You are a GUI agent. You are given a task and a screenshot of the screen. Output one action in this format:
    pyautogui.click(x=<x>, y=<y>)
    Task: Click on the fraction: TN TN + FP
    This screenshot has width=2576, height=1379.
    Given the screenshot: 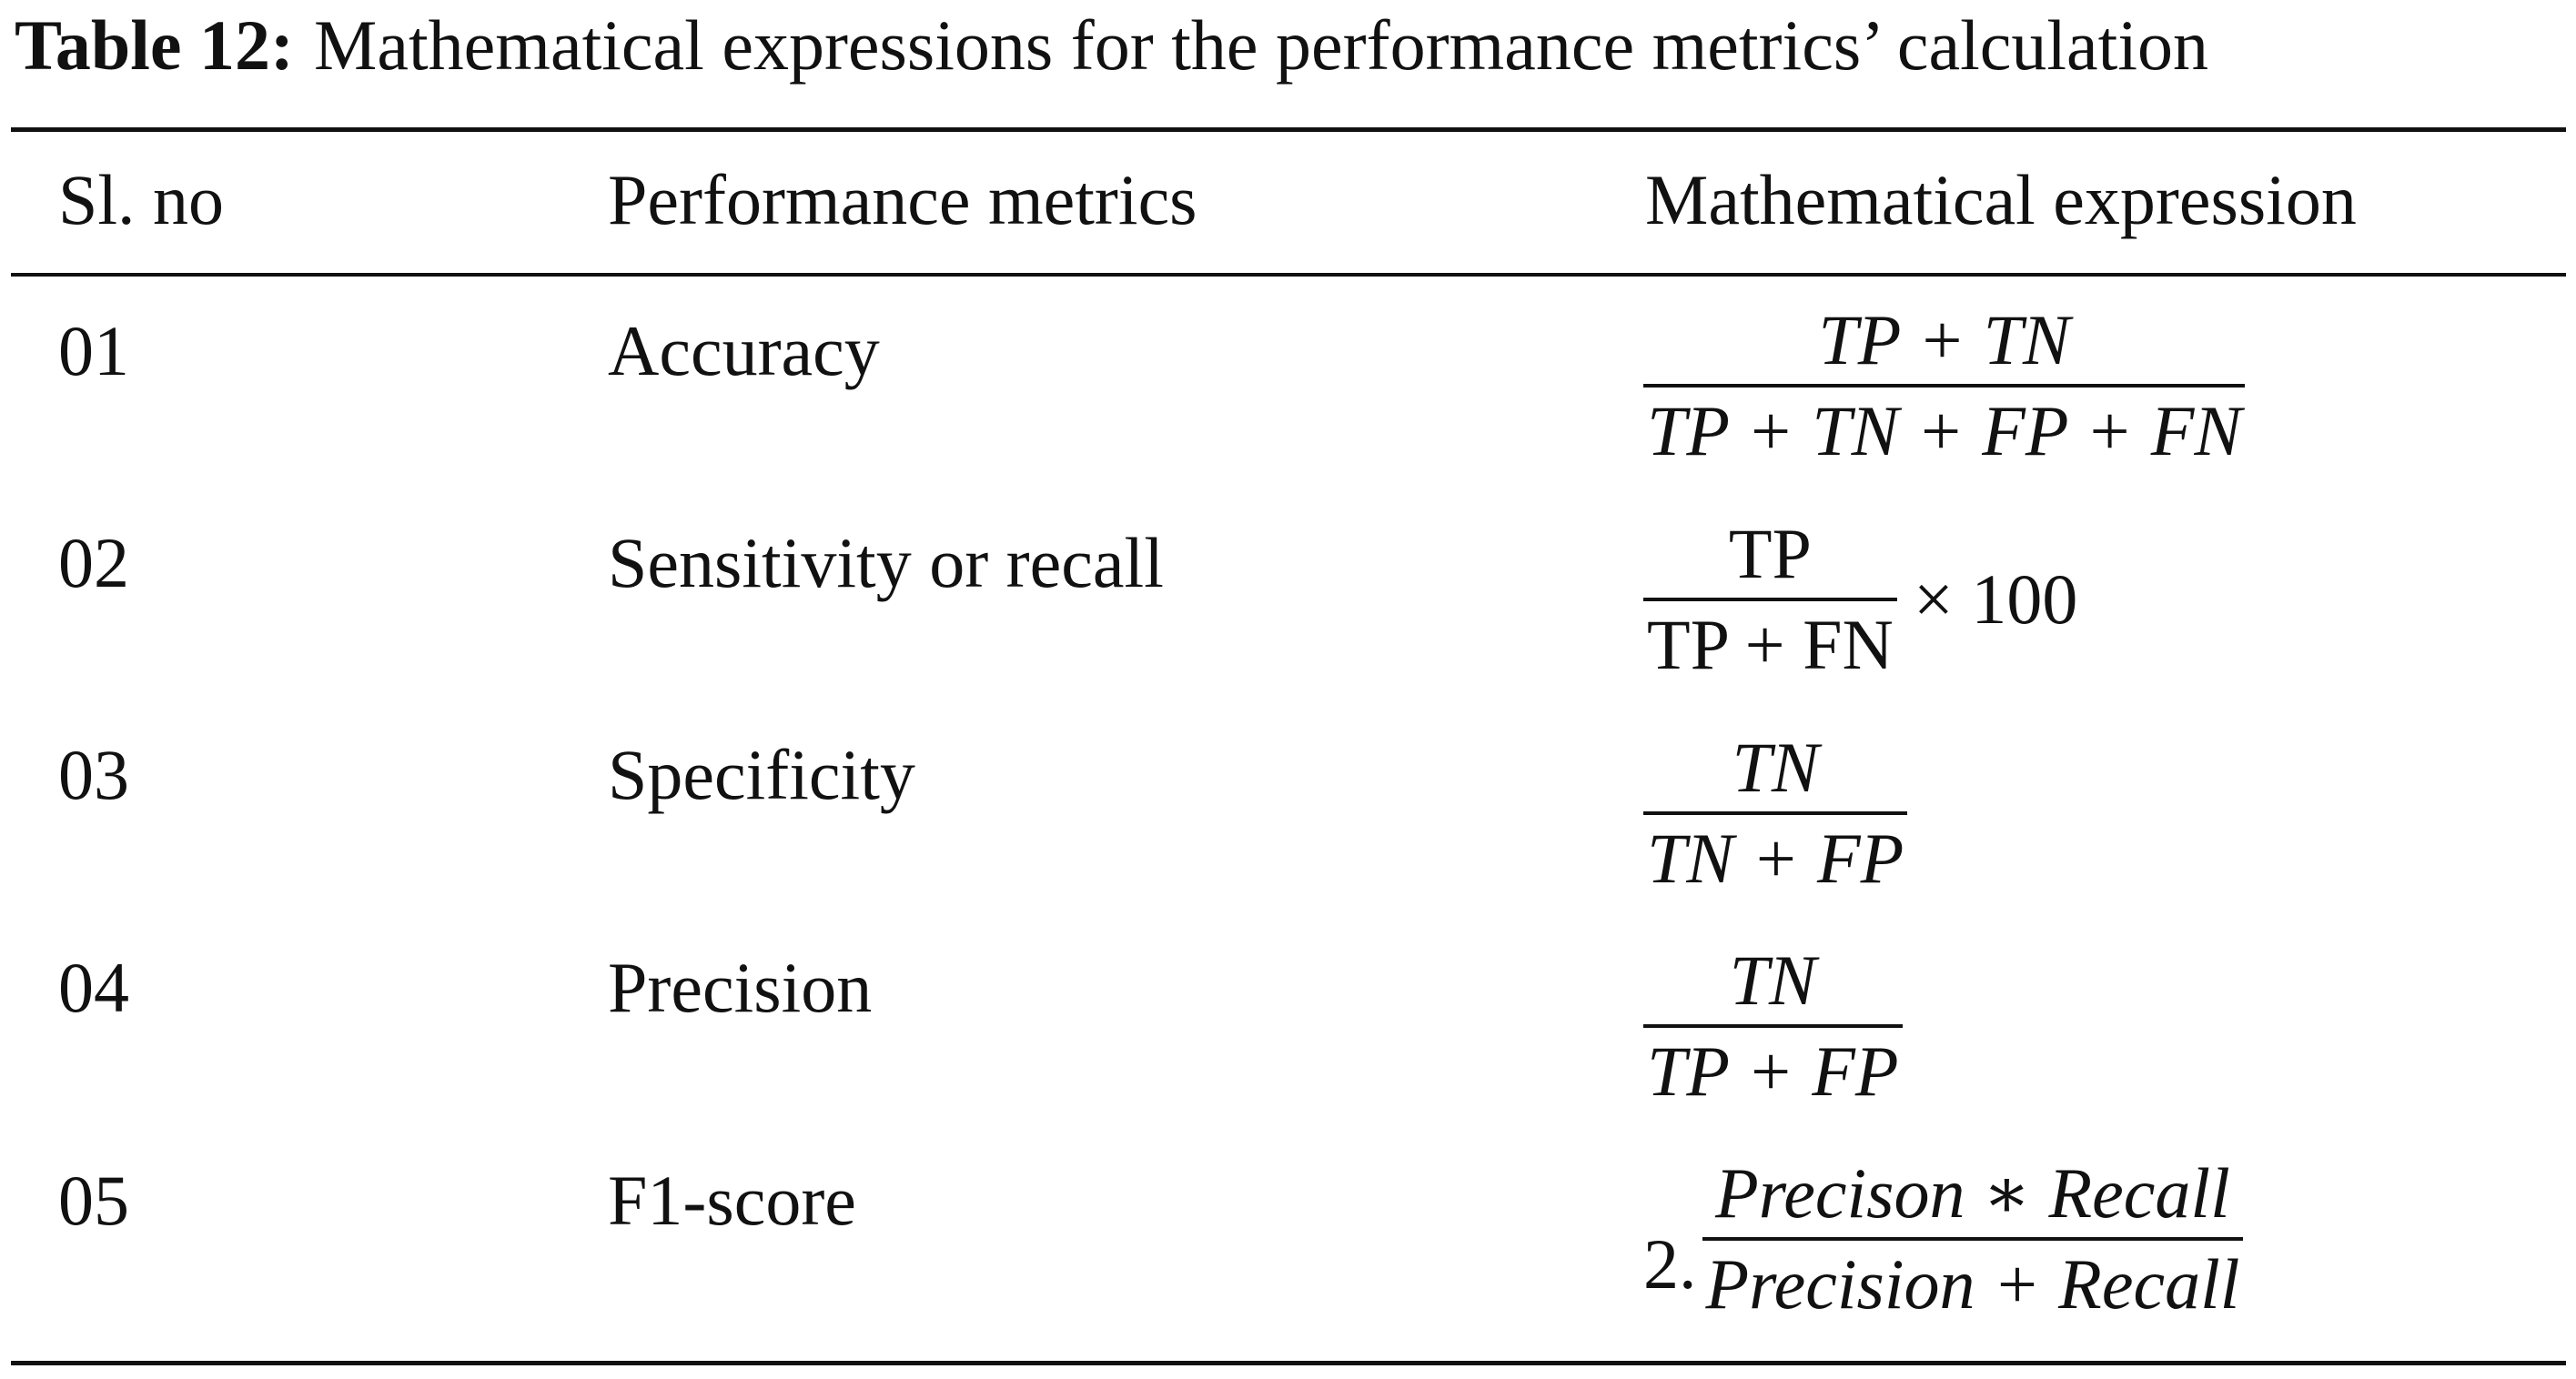 What is the action you would take?
    pyautogui.click(x=1775, y=813)
    